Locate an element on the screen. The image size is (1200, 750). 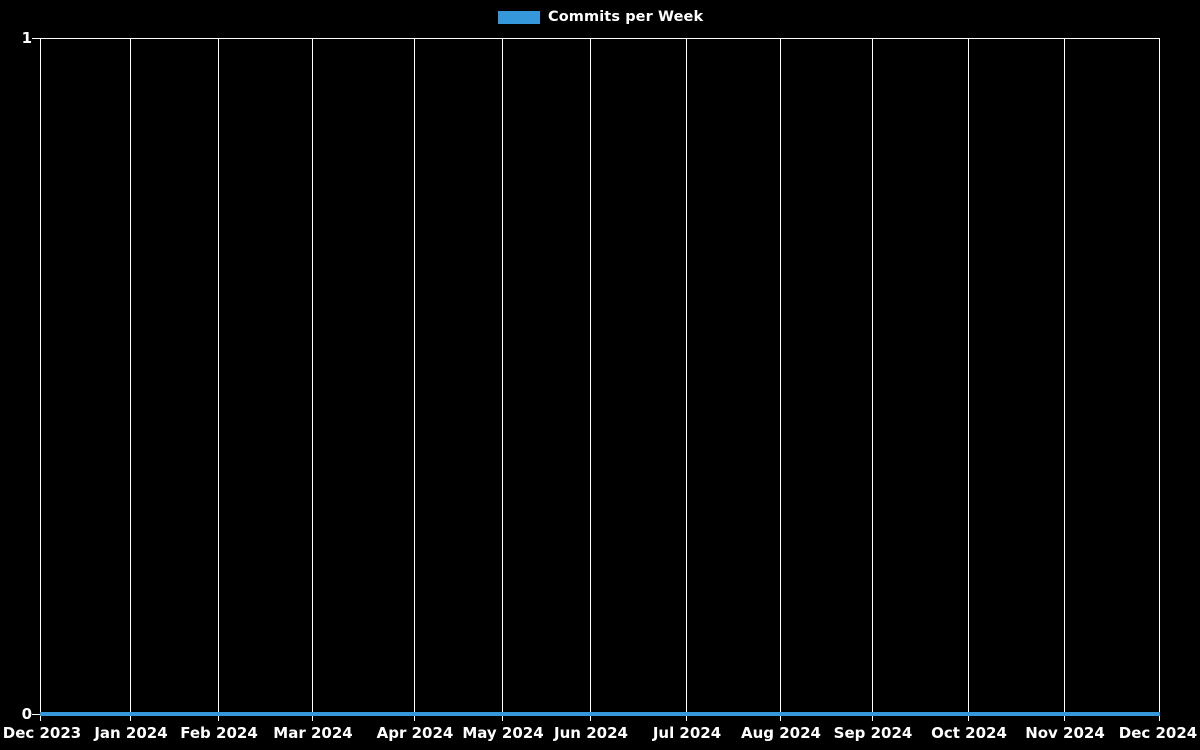
y-axis-tick-mark-bottom is located at coordinates (36, 714).